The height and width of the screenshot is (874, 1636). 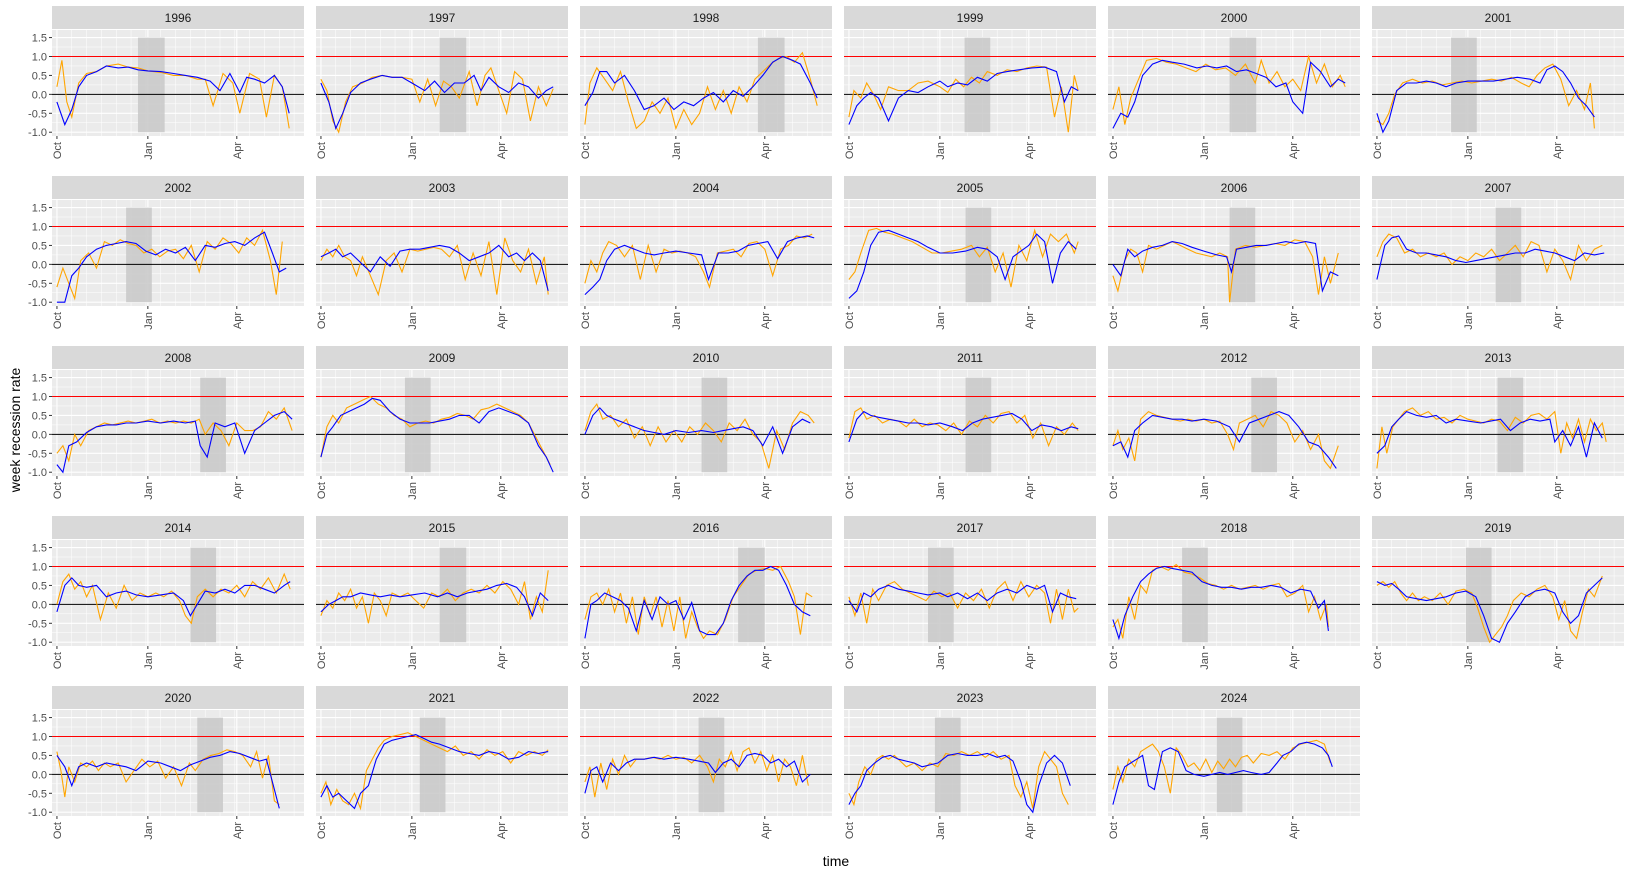 I want to click on panel-2005: 2005 Oct Jan Apr, so click(x=970, y=253).